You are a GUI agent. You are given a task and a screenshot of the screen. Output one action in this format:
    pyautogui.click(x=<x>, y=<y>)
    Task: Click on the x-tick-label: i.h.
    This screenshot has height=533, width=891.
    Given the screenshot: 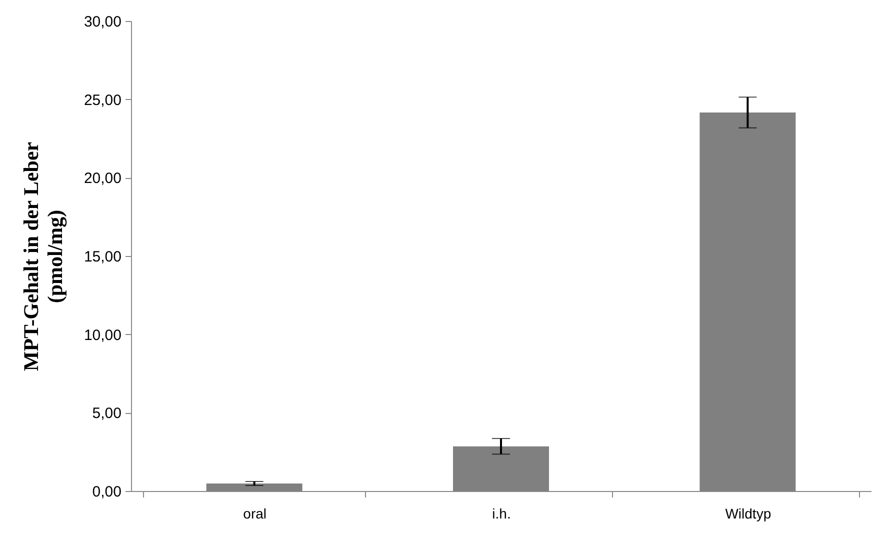 What is the action you would take?
    pyautogui.click(x=501, y=514)
    